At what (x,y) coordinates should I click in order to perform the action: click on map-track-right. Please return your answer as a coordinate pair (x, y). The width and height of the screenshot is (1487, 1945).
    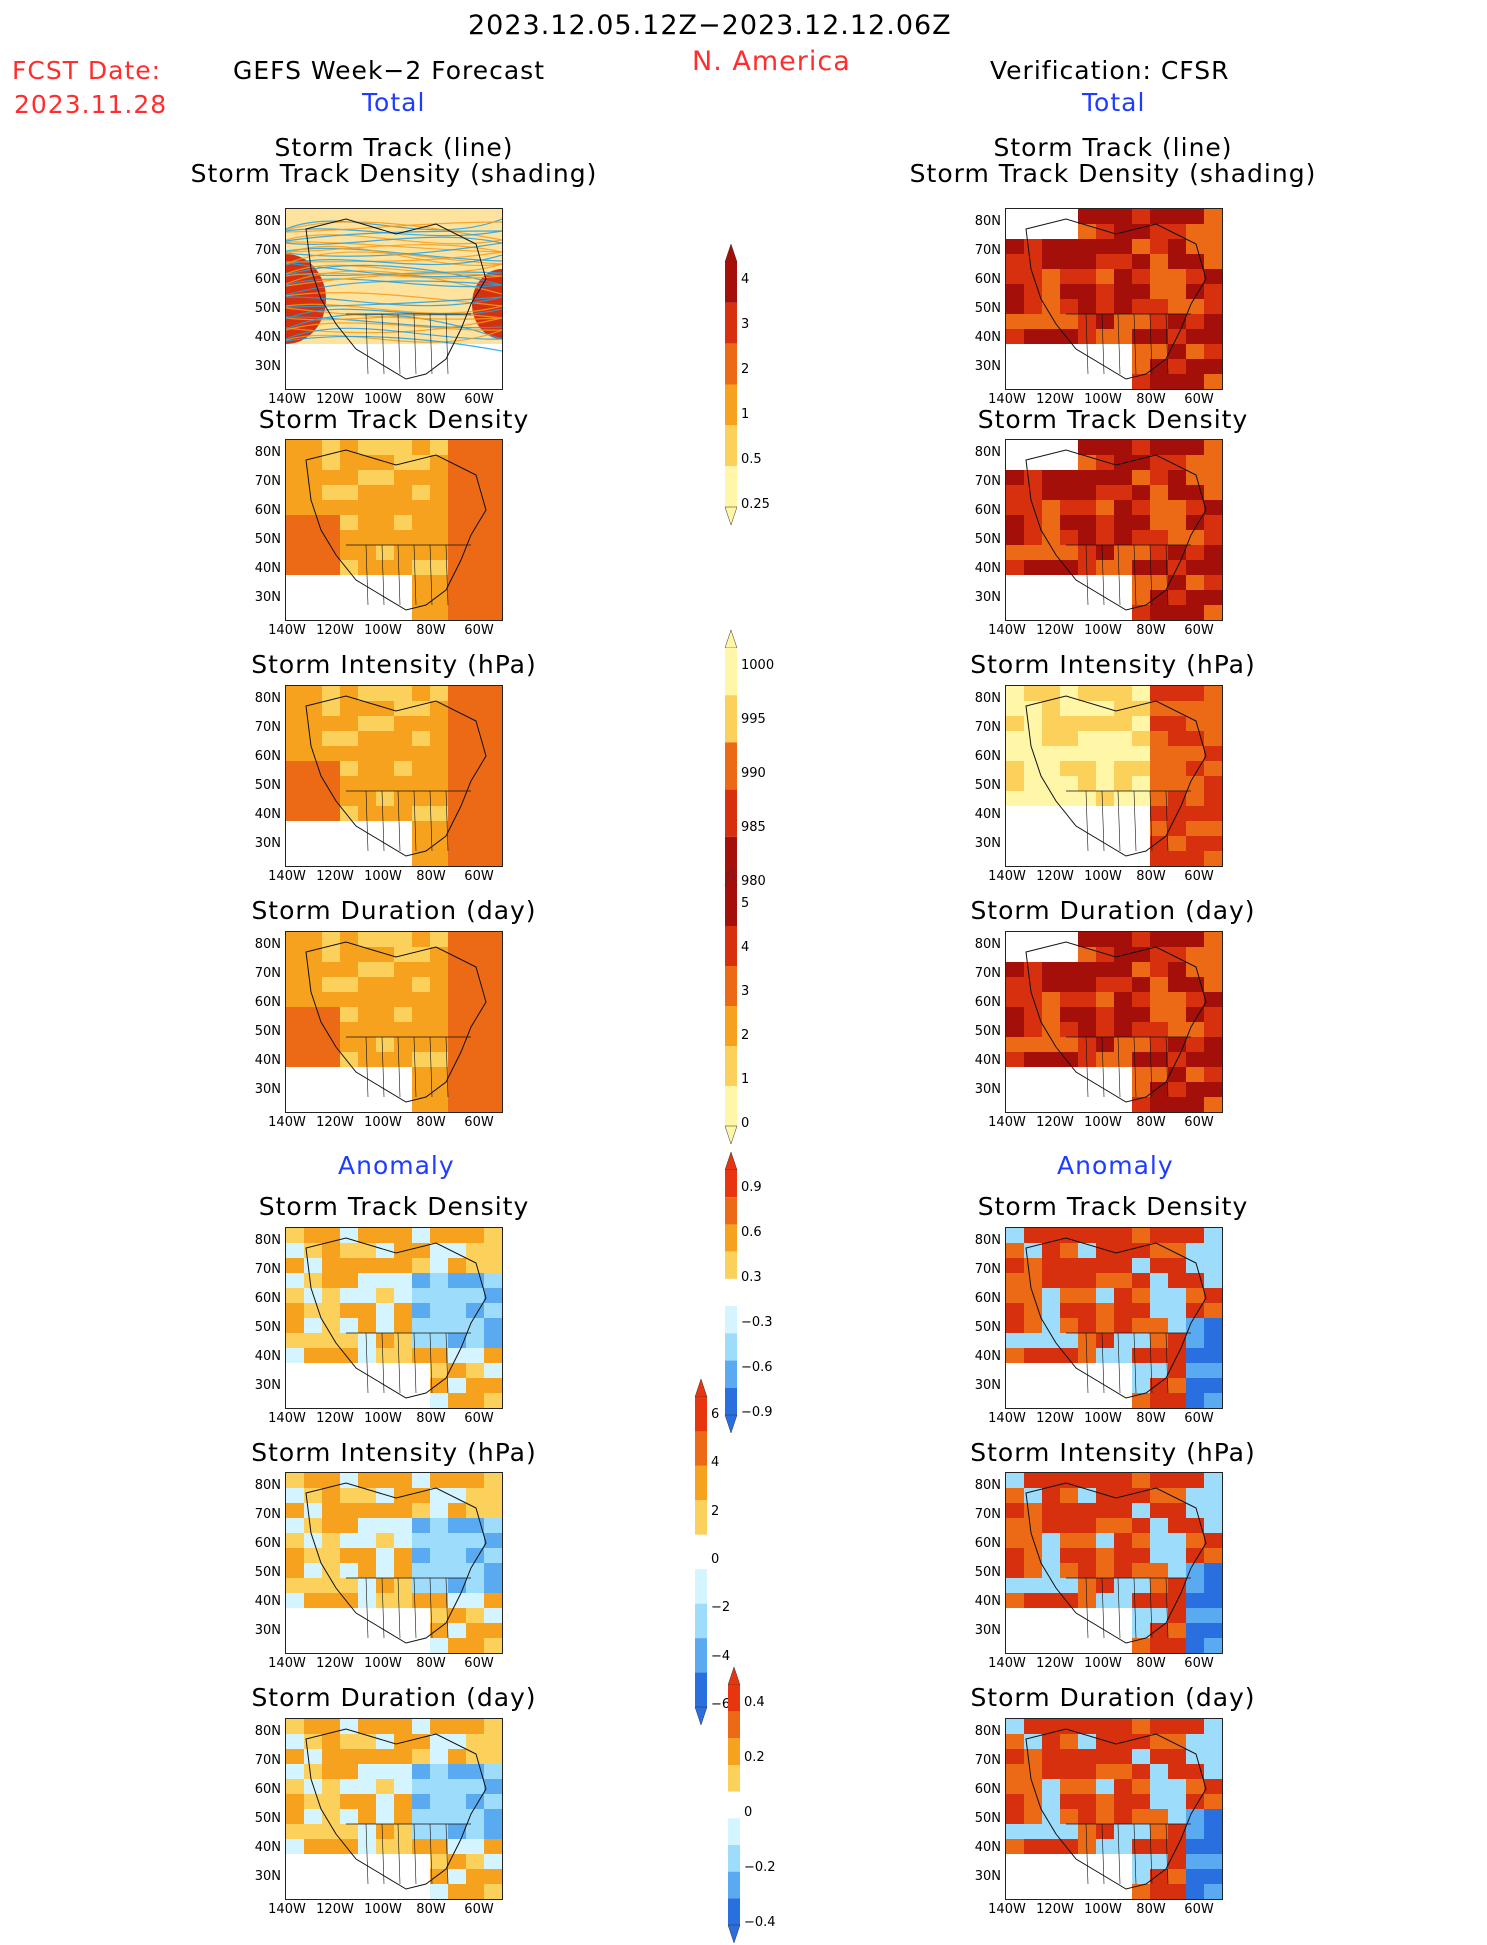
    Looking at the image, I should click on (1114, 299).